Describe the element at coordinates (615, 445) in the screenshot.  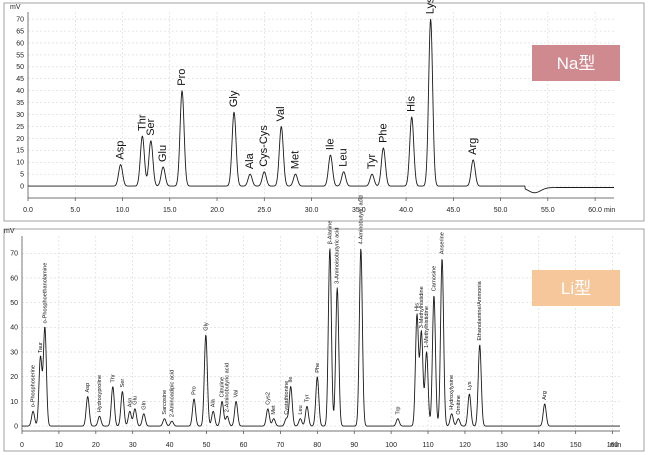
I see `li-x-unit-label: min` at that location.